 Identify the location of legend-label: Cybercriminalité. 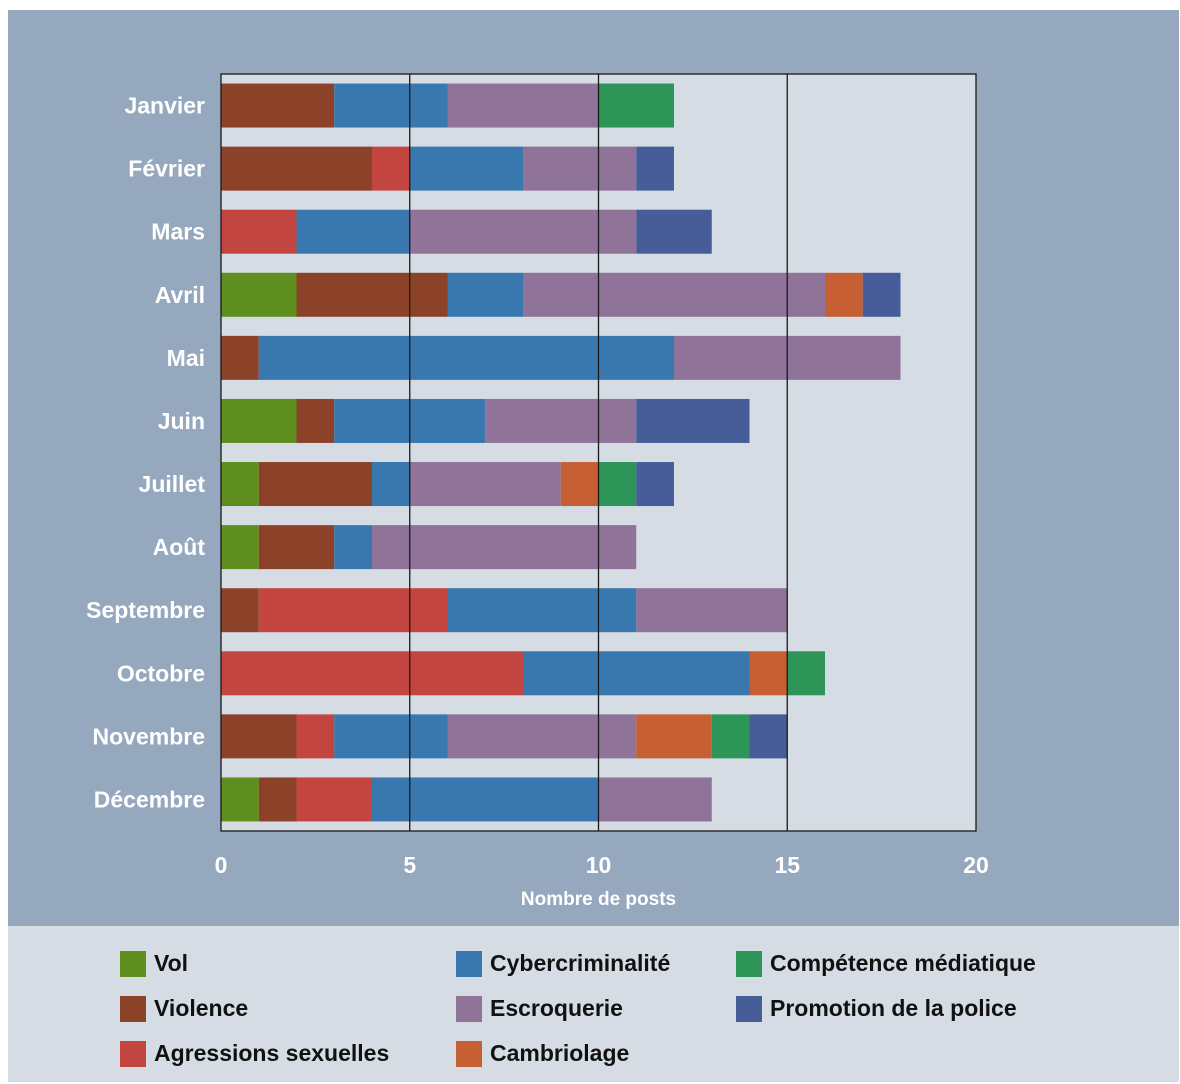
(580, 963).